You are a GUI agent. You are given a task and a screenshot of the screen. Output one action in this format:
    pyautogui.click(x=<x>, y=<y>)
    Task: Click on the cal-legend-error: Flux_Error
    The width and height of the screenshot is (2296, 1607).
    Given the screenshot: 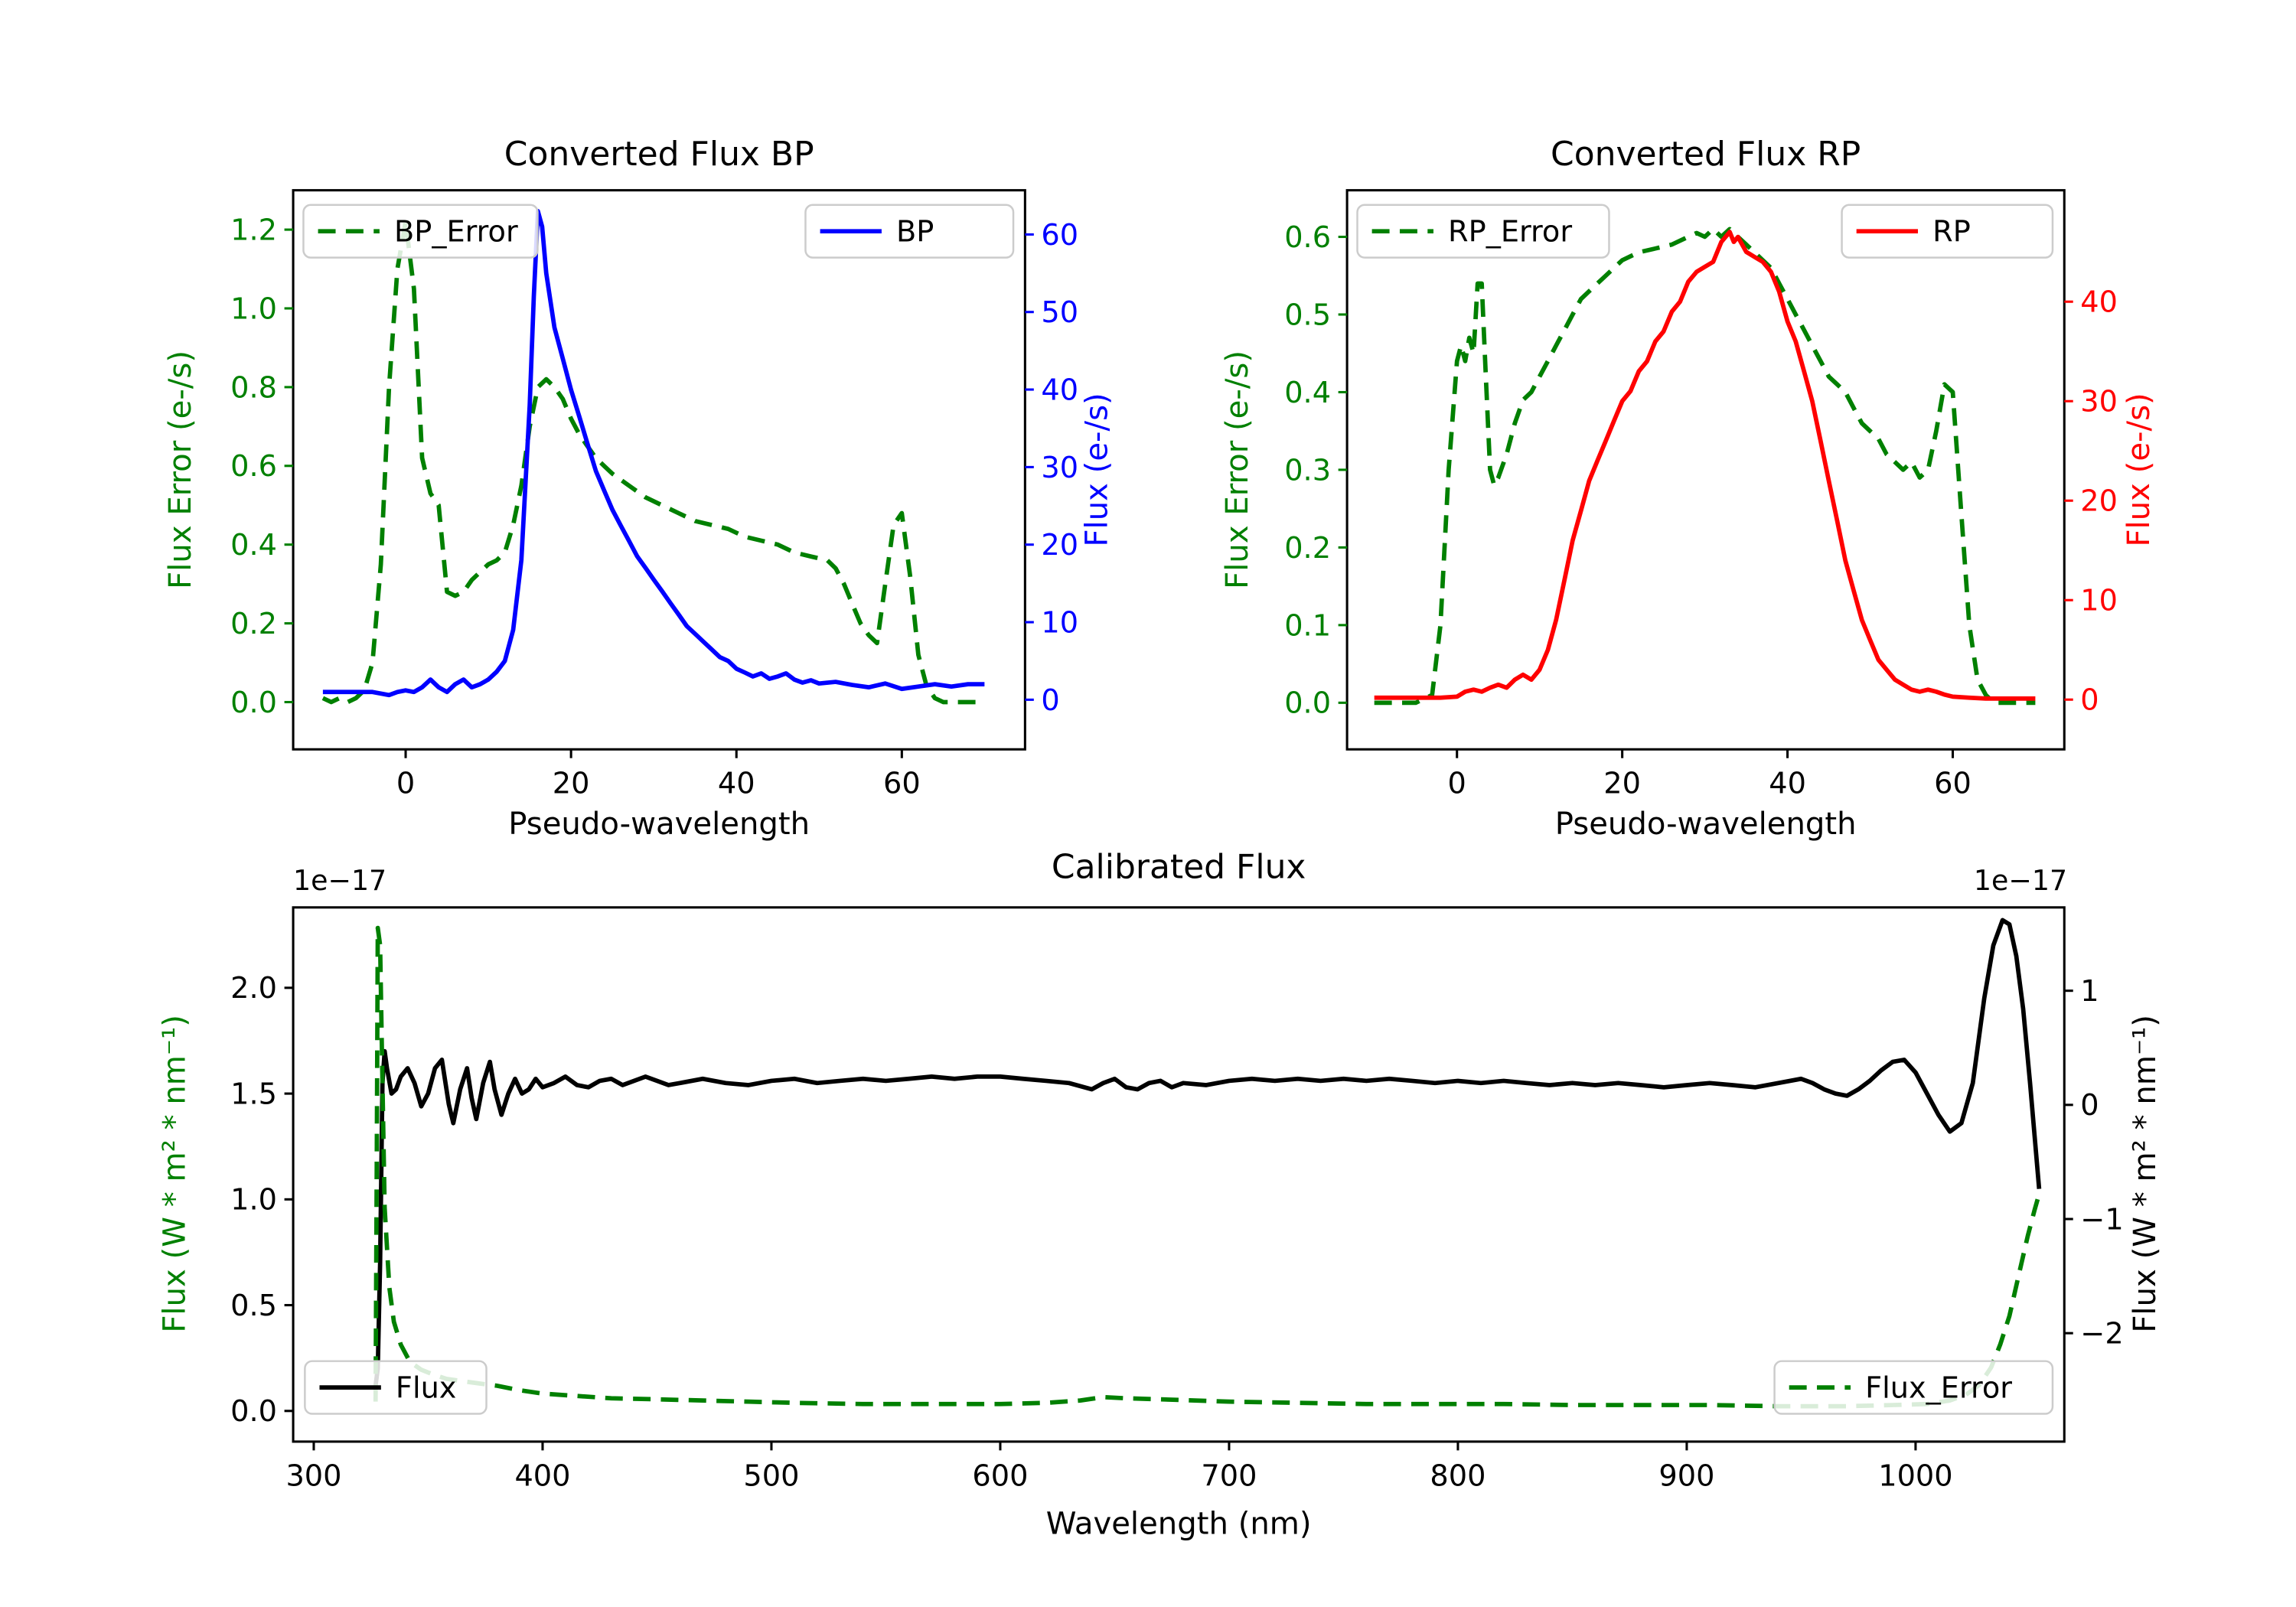 What is the action you would take?
    pyautogui.click(x=1913, y=1387)
    